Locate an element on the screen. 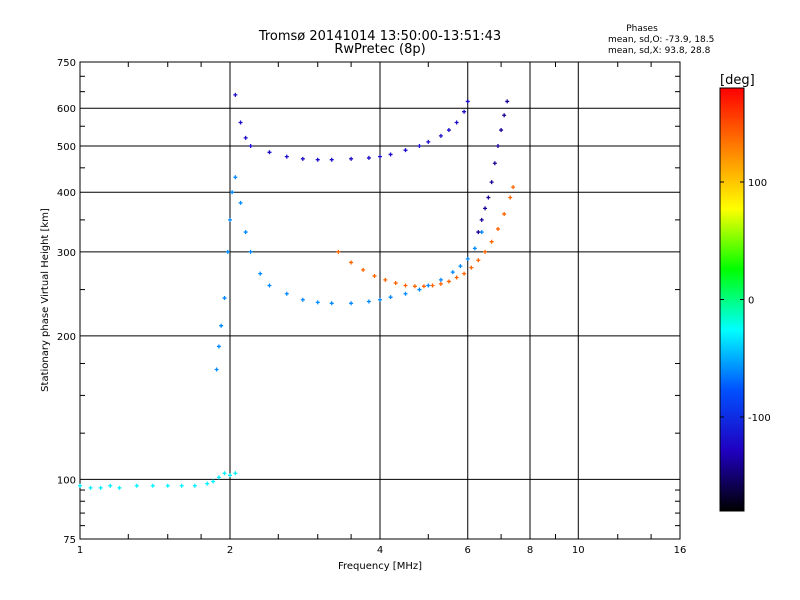  x-tick-label: 6 is located at coordinates (468, 550).